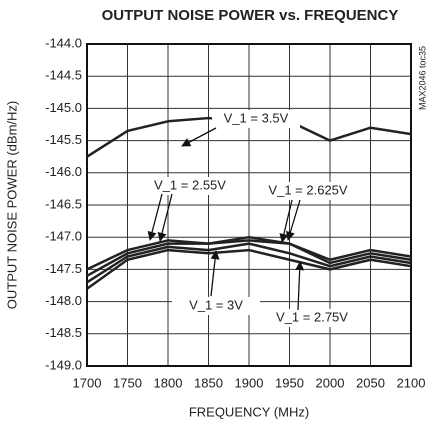  I want to click on y-tick-label: -145.0, so click(63, 107).